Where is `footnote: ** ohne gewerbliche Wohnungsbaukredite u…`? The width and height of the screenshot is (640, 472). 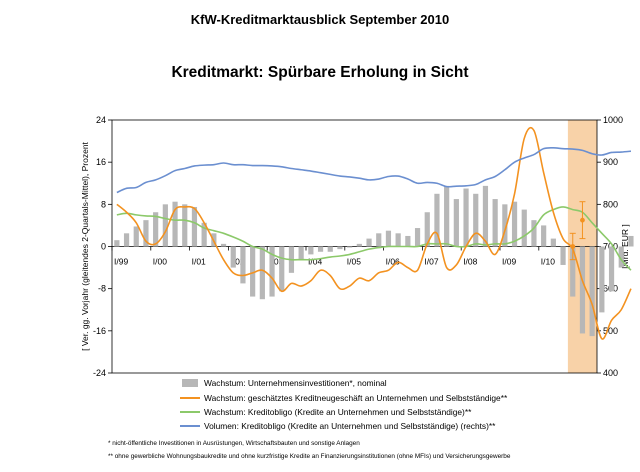
footnote: ** ohne gewerbliche Wohnungsbaukredite u… is located at coordinates (309, 456).